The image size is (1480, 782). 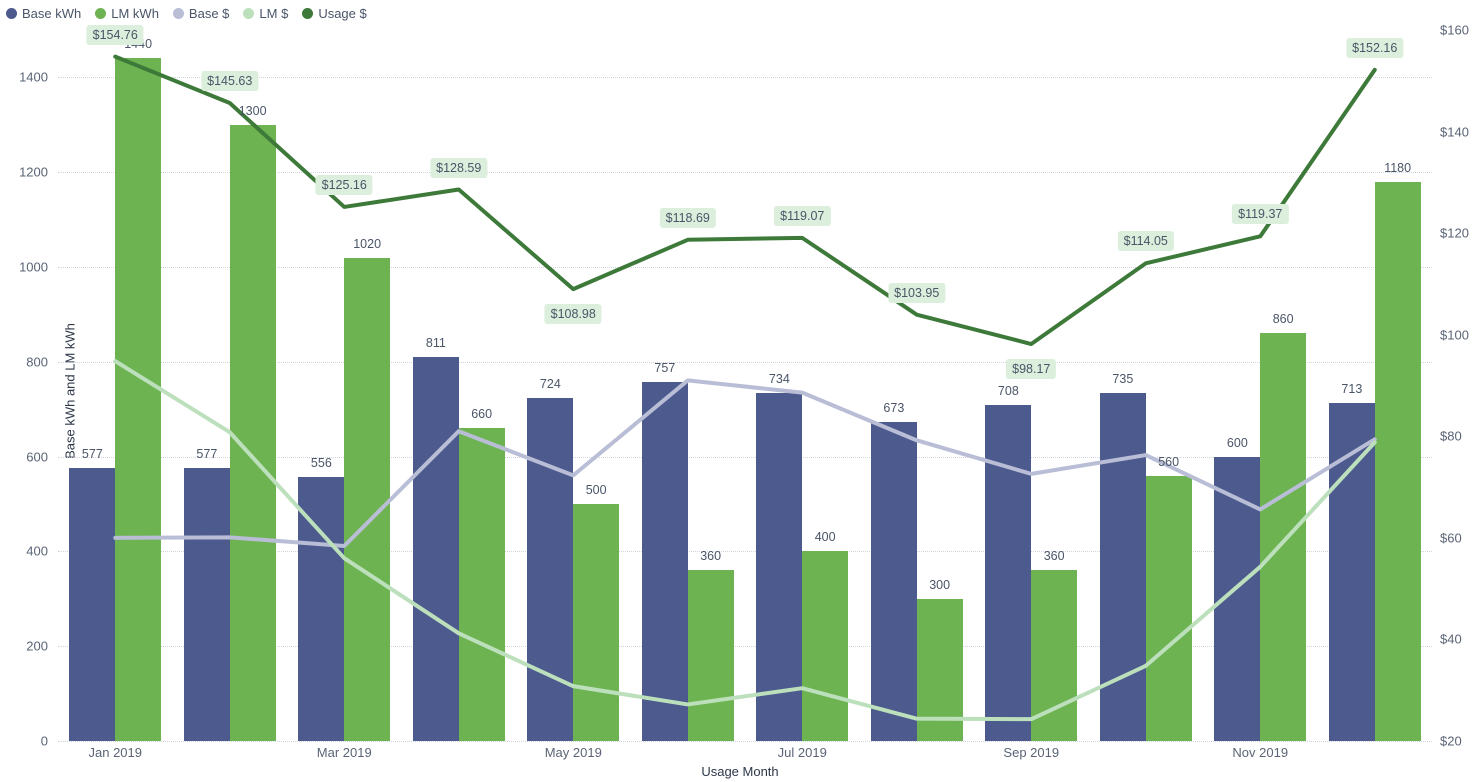 What do you see at coordinates (367, 243) in the screenshot?
I see `bar-value-label: 1020` at bounding box center [367, 243].